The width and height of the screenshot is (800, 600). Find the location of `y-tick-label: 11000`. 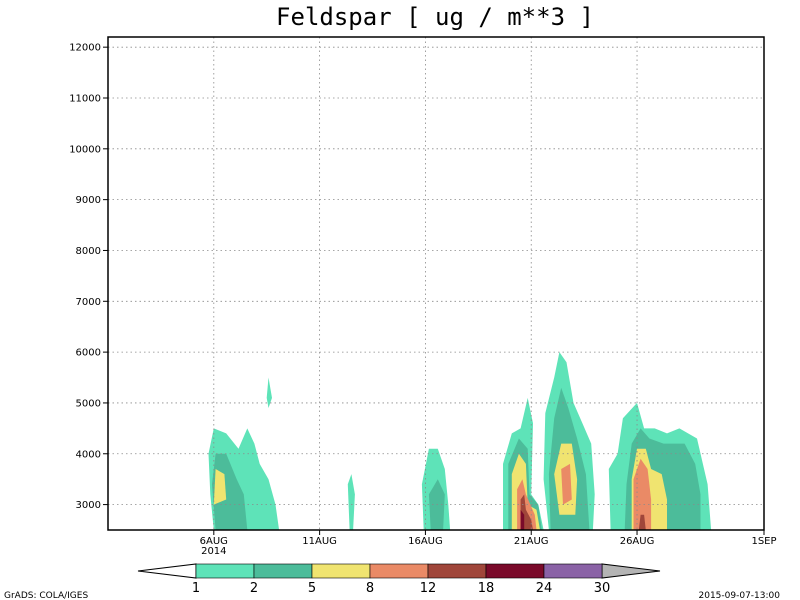

y-tick-label: 11000 is located at coordinates (85, 98).